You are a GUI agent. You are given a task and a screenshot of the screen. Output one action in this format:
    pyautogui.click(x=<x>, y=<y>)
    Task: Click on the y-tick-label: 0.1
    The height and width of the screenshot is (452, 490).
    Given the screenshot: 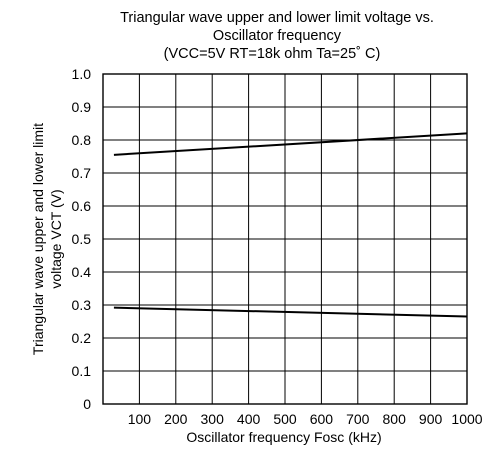 What is the action you would take?
    pyautogui.click(x=82, y=371)
    